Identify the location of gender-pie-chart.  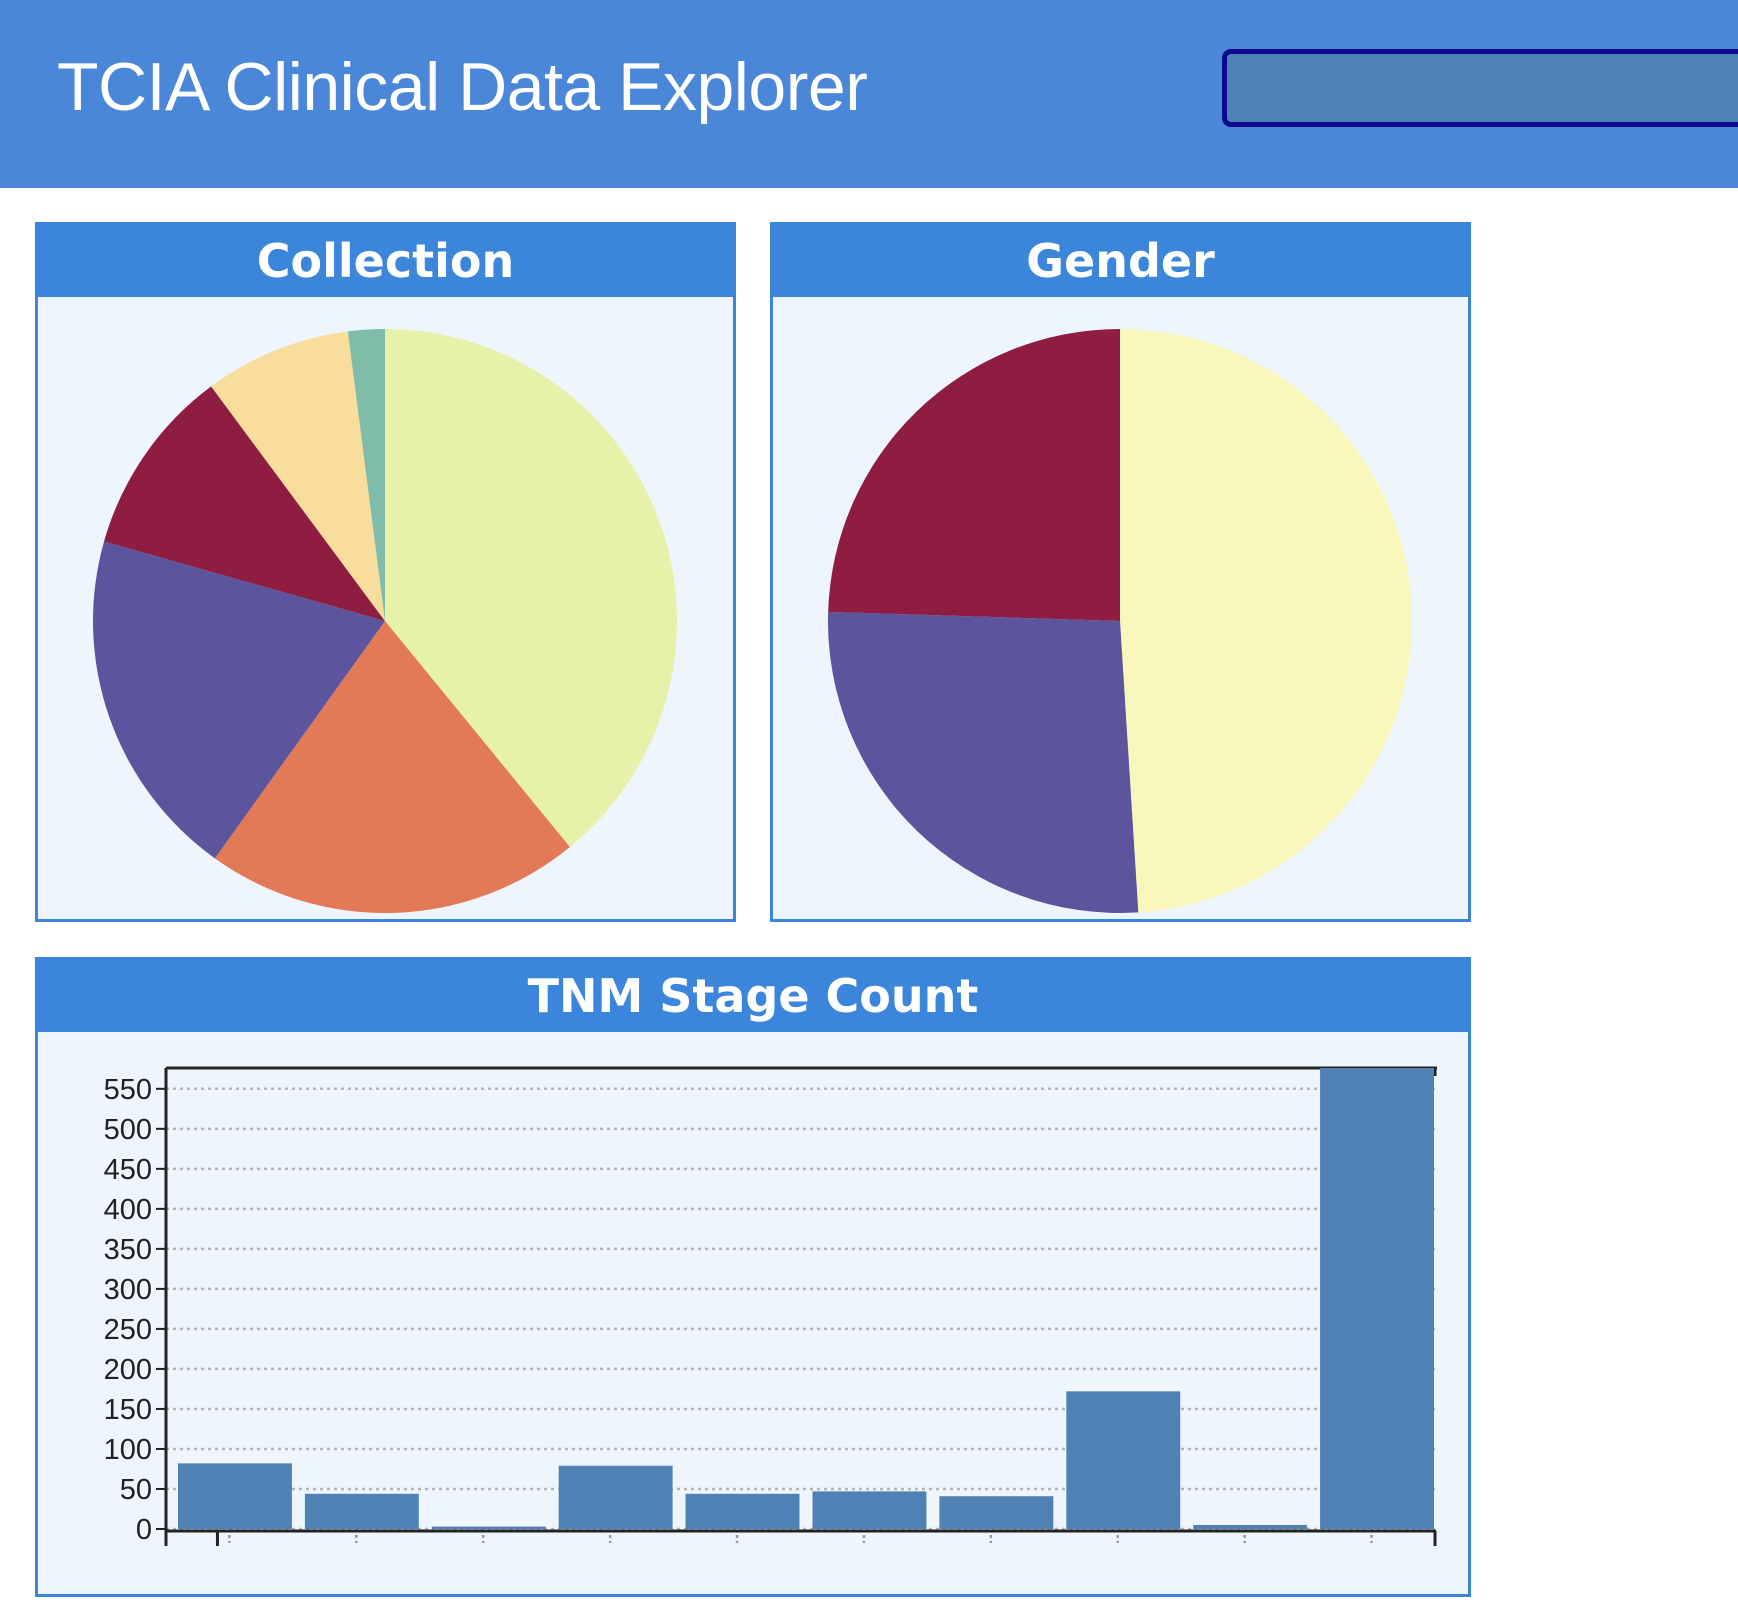
(1120, 621).